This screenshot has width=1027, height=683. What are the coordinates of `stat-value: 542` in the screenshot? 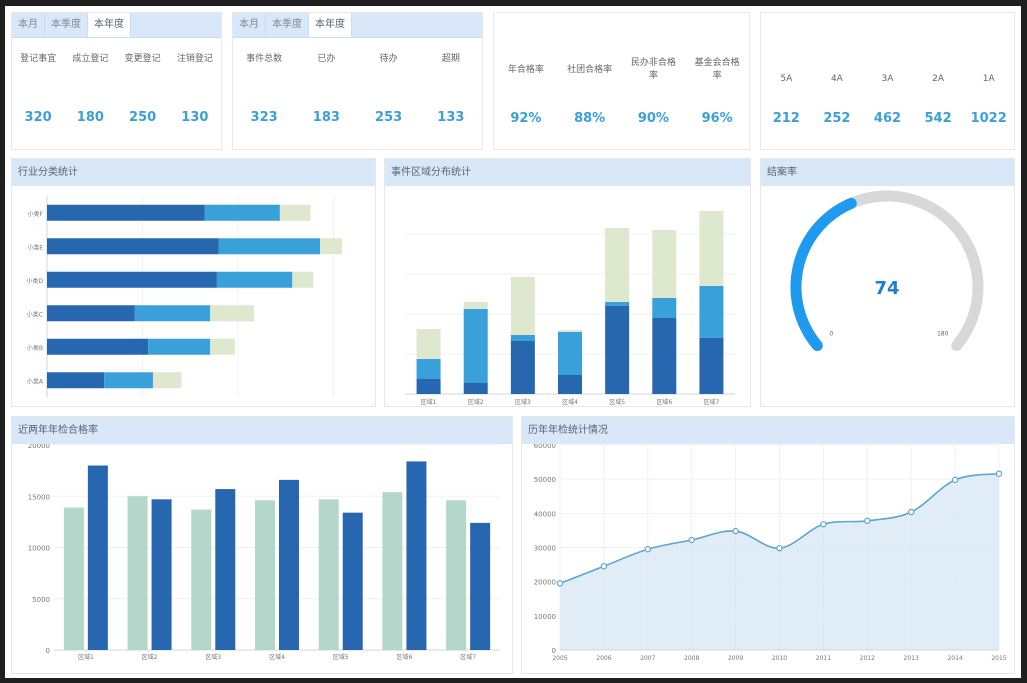 It's located at (938, 118).